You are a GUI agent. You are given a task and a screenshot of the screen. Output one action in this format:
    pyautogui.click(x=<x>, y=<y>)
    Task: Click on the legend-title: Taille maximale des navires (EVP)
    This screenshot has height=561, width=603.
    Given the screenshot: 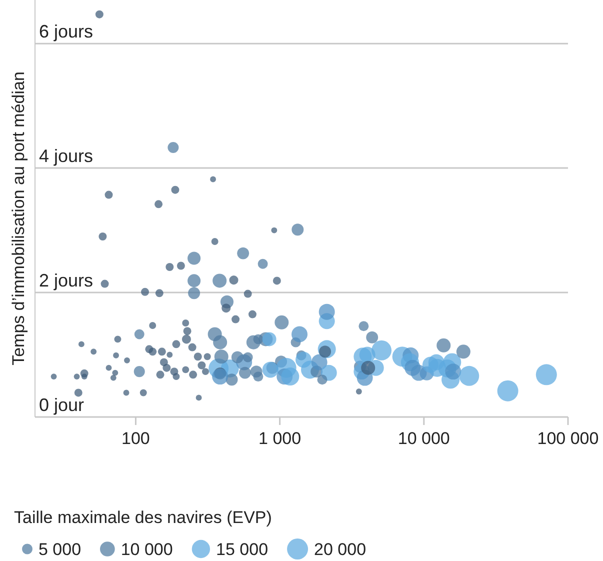 What is the action you would take?
    pyautogui.click(x=143, y=517)
    